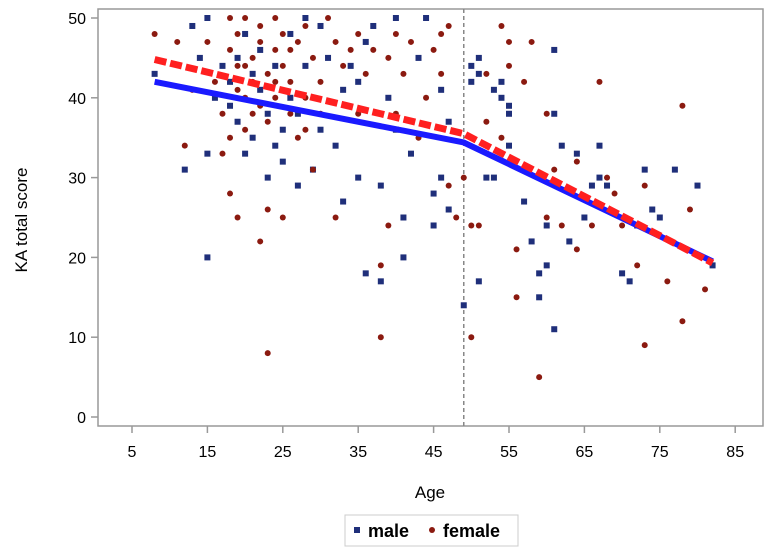  I want to click on legend-female-marker, so click(432, 530).